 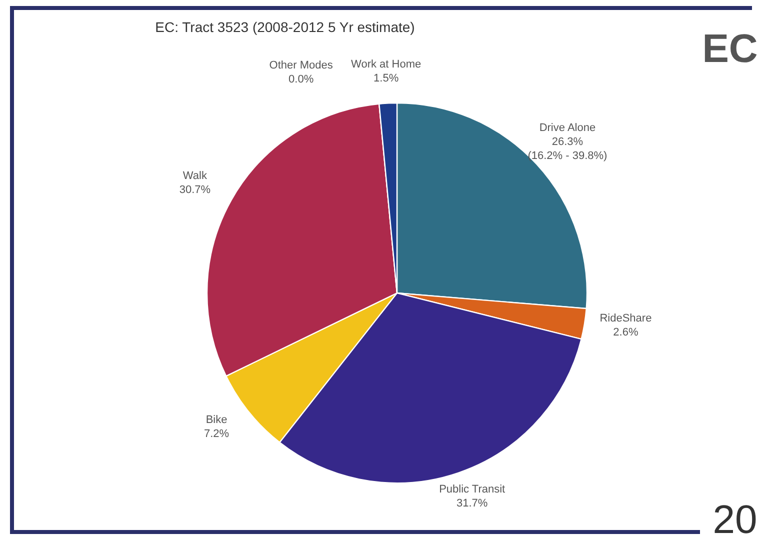 What do you see at coordinates (735, 518) in the screenshot?
I see `text: 20` at bounding box center [735, 518].